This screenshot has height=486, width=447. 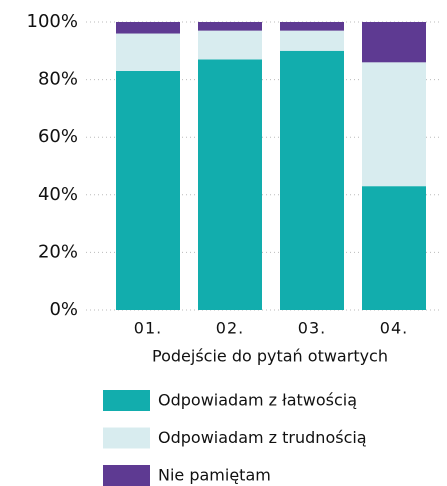 I want to click on y-tick-label: 100%, so click(x=52, y=21).